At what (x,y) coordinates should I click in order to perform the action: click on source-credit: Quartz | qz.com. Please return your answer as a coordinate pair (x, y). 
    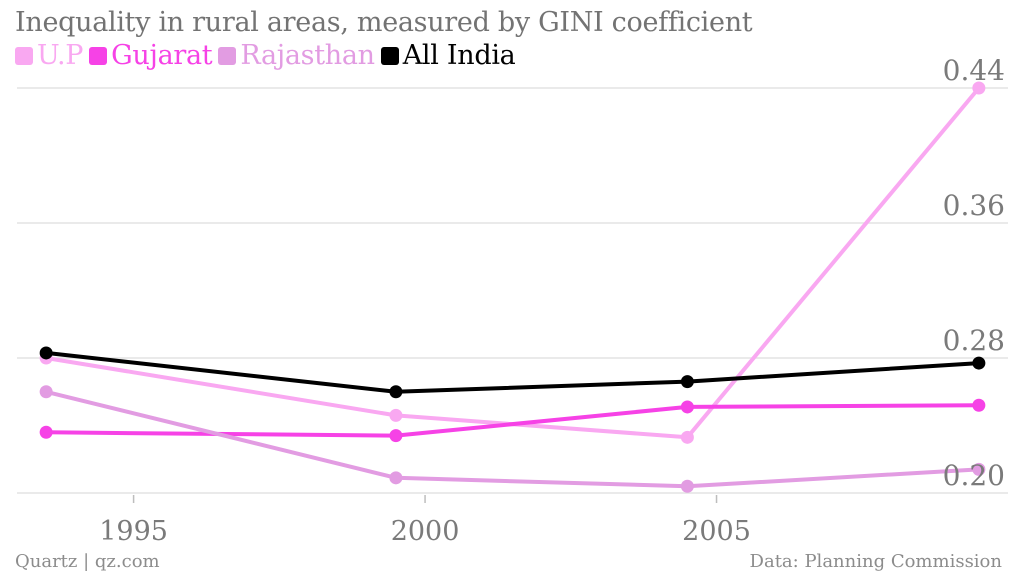
    Looking at the image, I should click on (87, 561).